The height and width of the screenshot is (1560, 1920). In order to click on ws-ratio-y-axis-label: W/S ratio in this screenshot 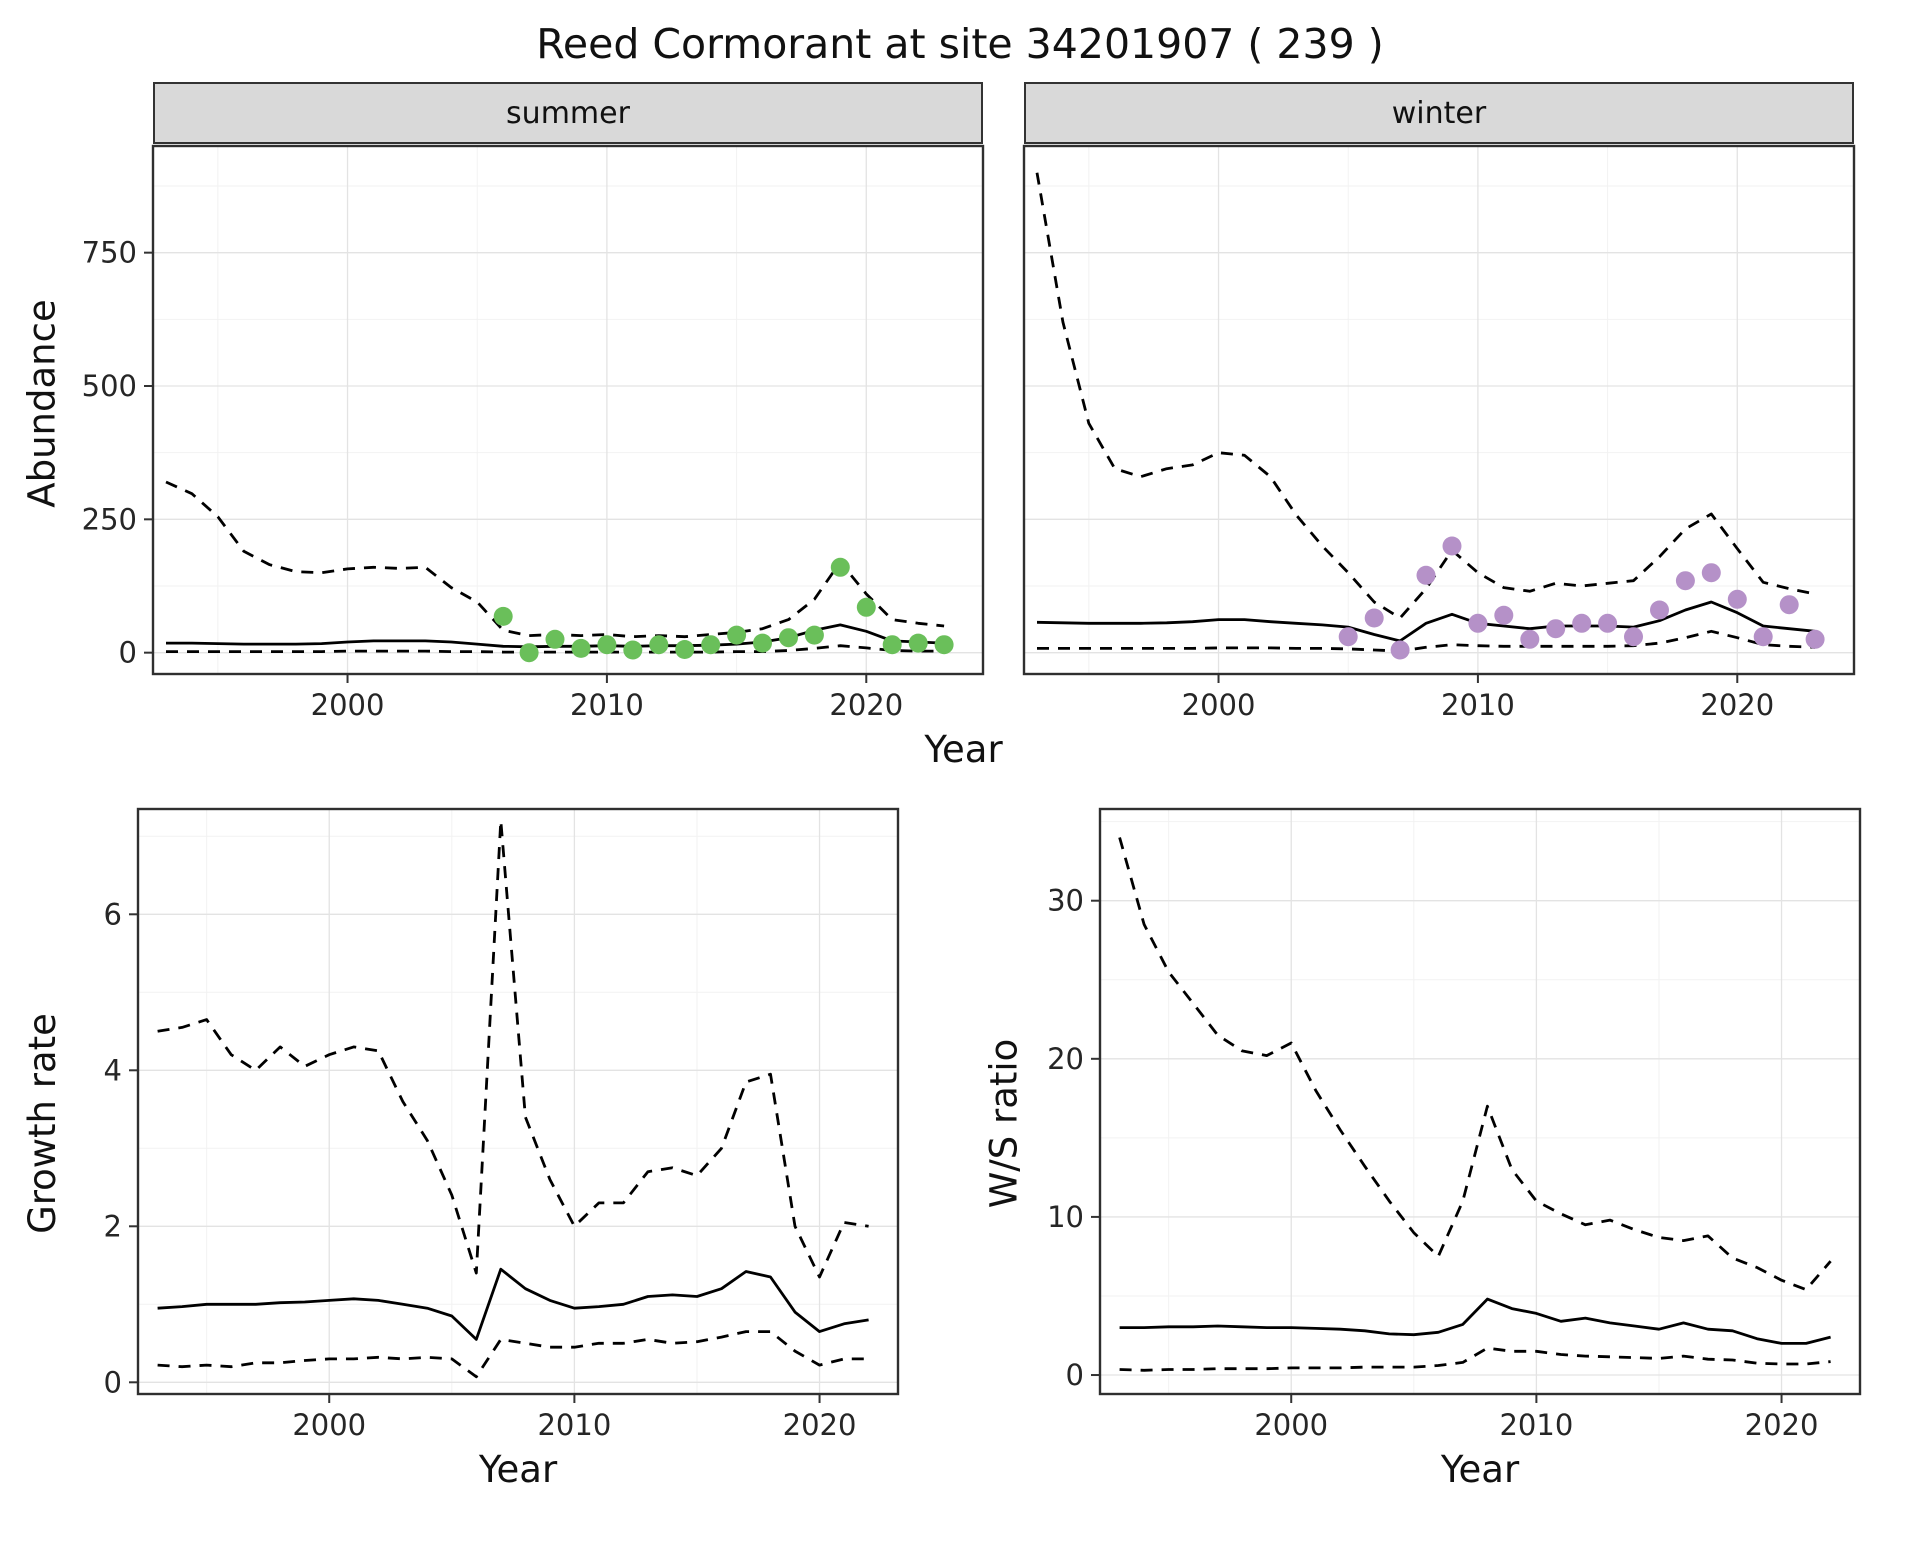, I will do `click(1004, 1123)`.